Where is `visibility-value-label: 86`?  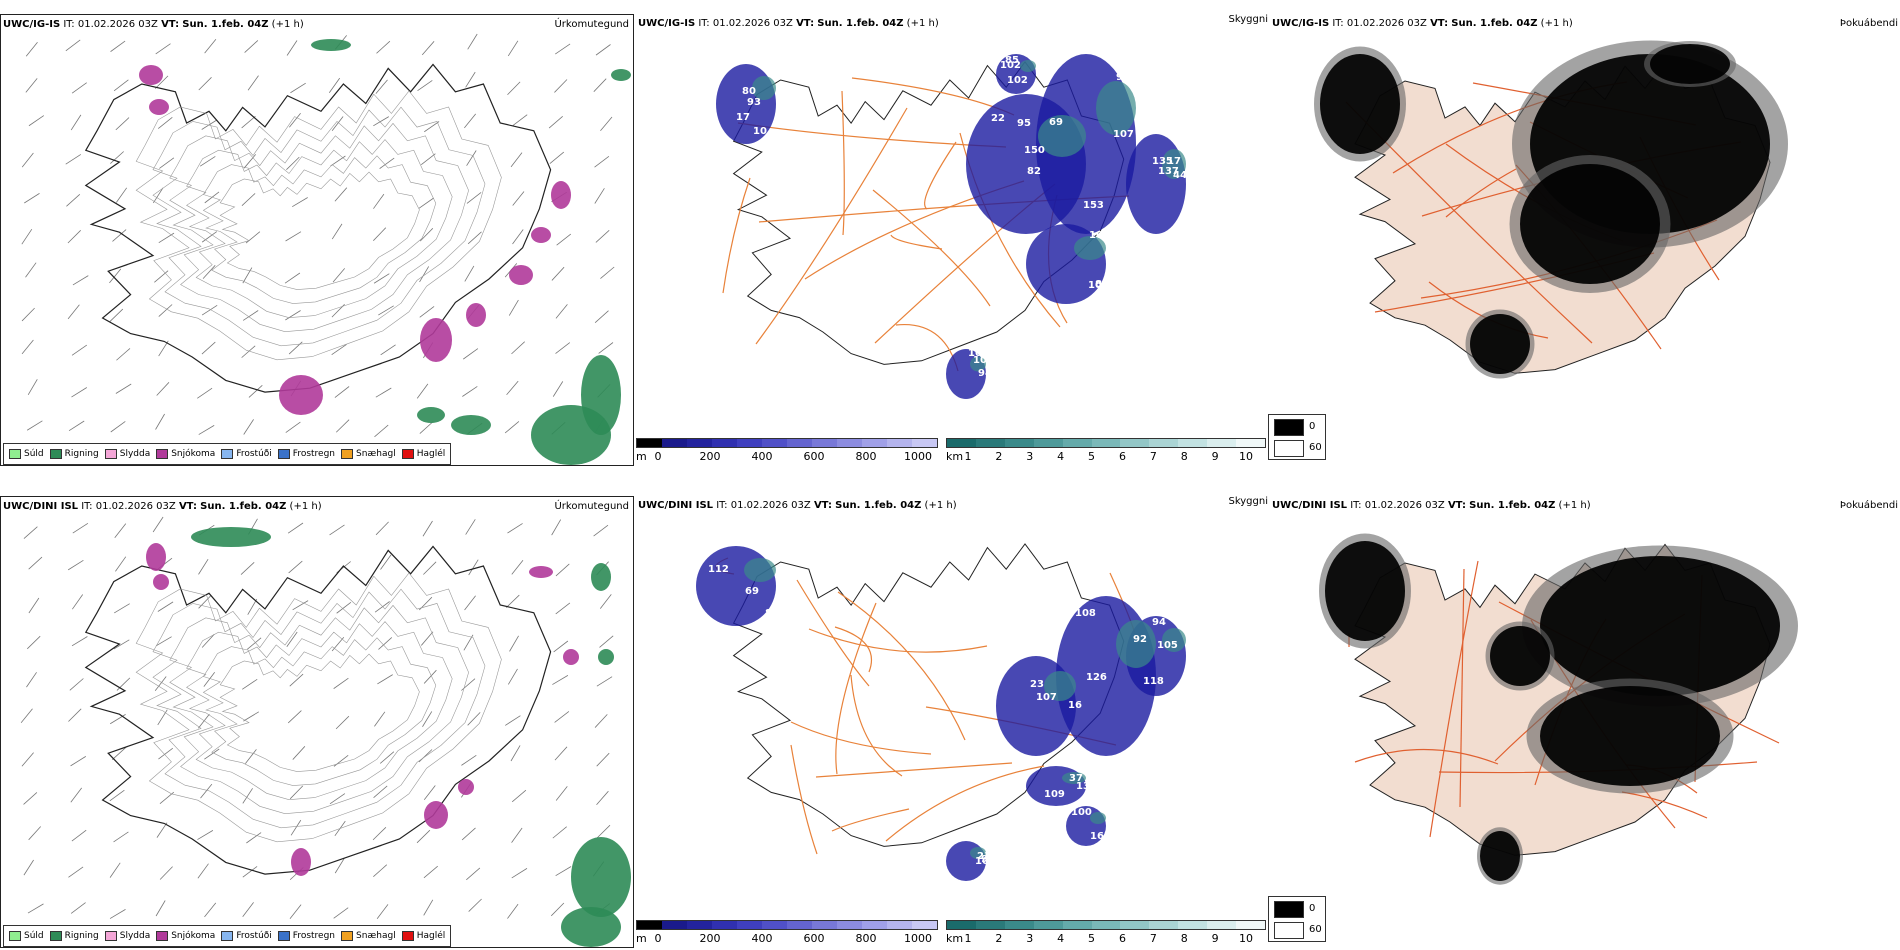
visibility-value-label: 86 is located at coordinates (1102, 284).